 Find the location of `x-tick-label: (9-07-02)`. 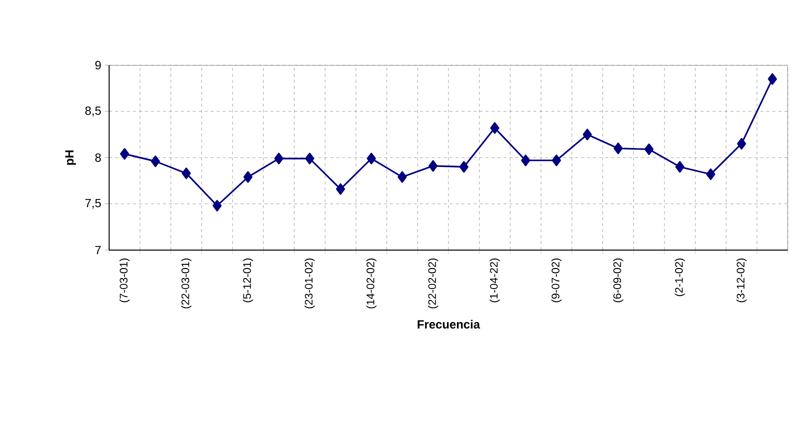

x-tick-label: (9-07-02) is located at coordinates (556, 280).